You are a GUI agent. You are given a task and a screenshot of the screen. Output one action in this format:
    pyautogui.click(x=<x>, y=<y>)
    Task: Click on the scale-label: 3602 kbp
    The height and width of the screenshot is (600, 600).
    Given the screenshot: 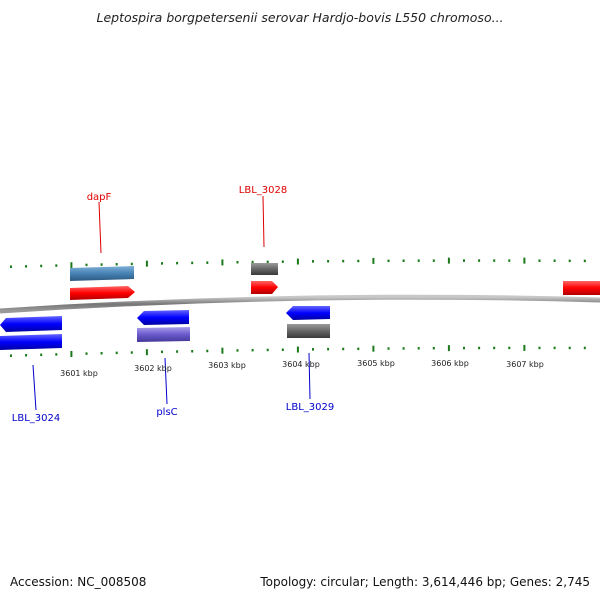 What is the action you would take?
    pyautogui.click(x=153, y=368)
    